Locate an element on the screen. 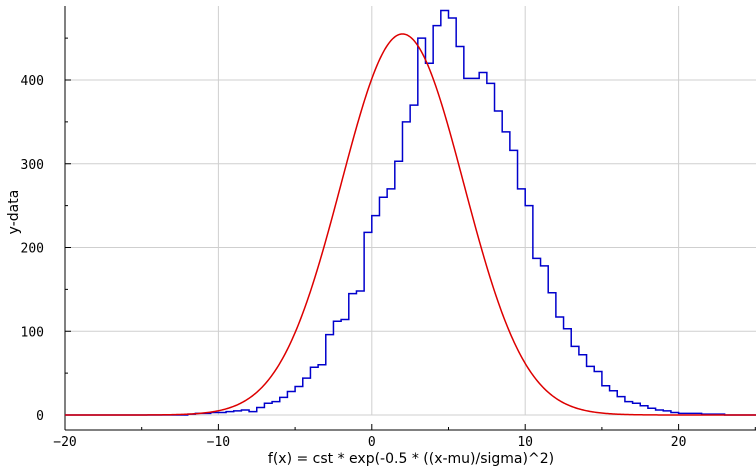 Image resolution: width=756 pixels, height=467 pixels. x-tick-label: 0 is located at coordinates (372, 442).